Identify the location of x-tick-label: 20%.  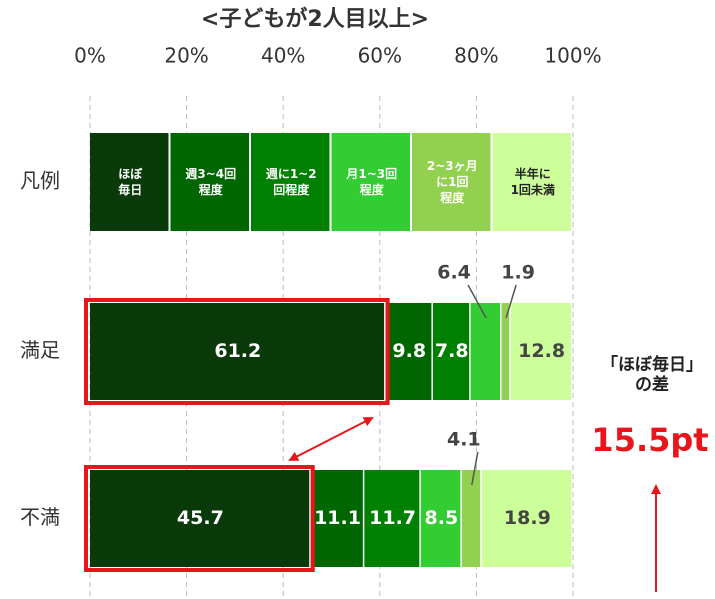
(186, 56).